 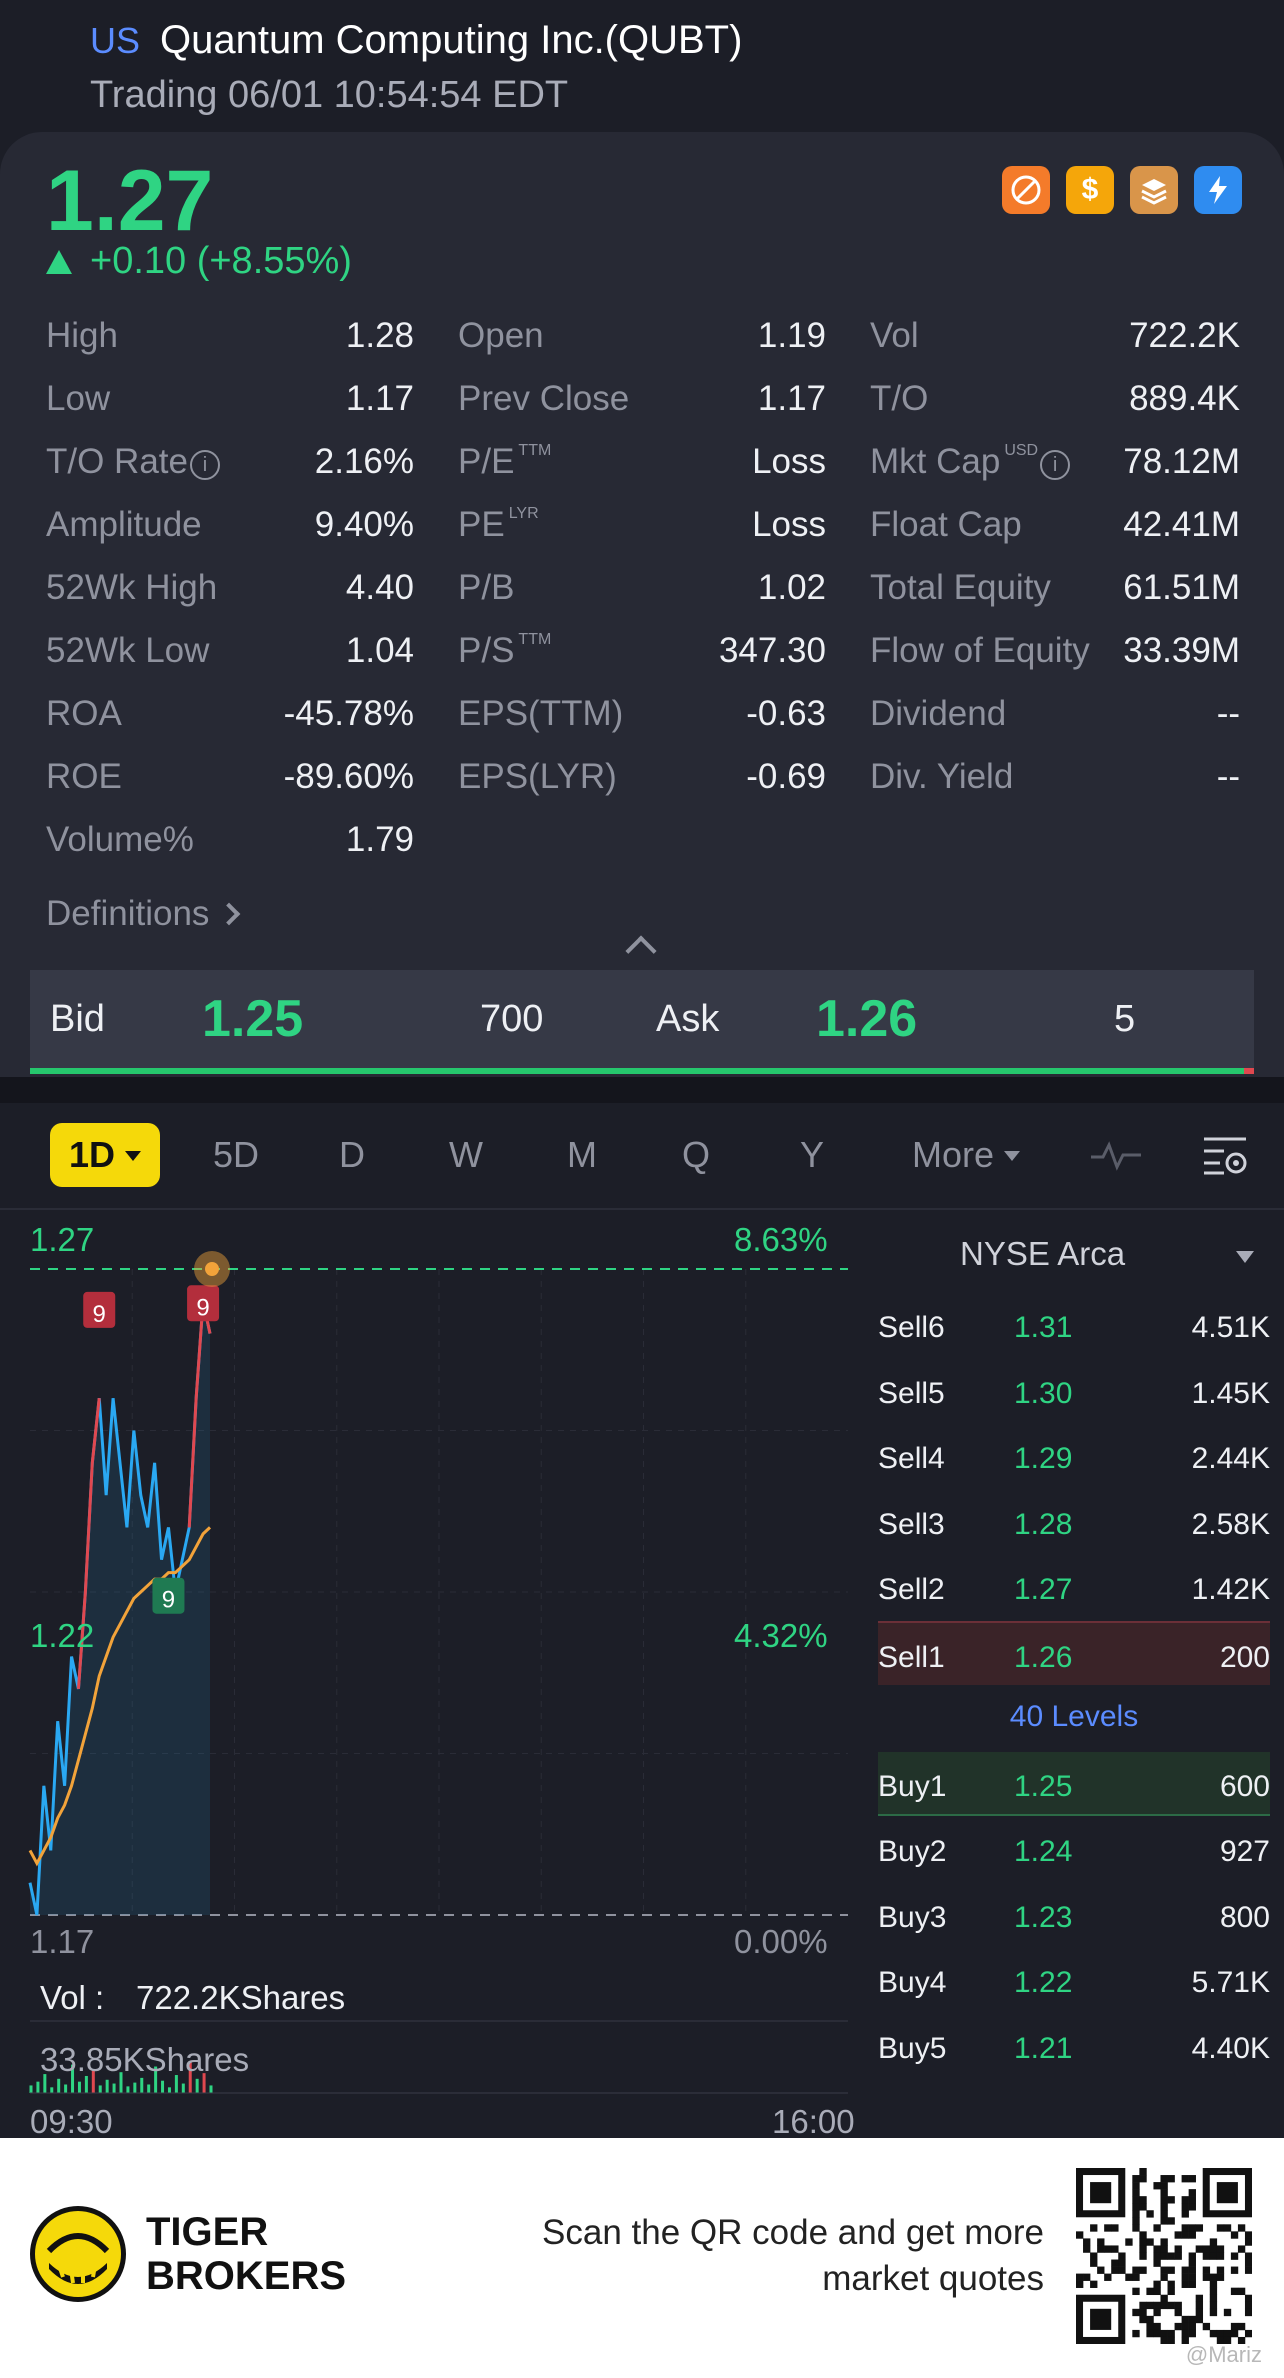 What do you see at coordinates (105, 1155) in the screenshot?
I see `tab-1d: 1D` at bounding box center [105, 1155].